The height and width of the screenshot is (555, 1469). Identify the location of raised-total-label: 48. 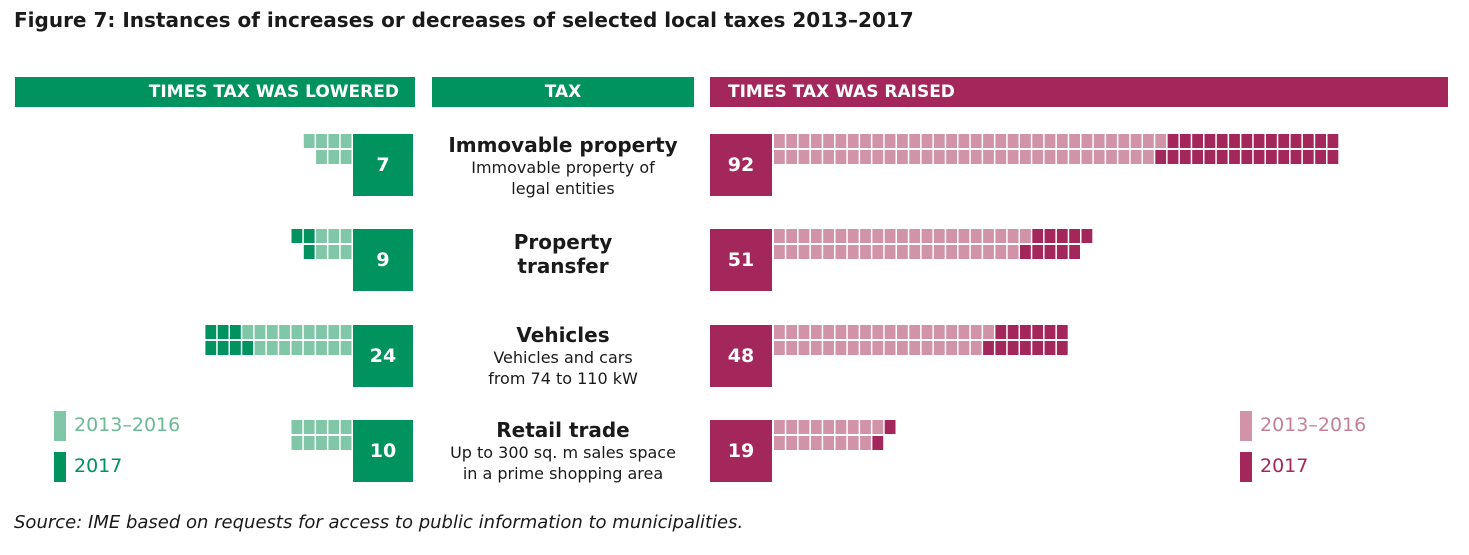
(741, 356).